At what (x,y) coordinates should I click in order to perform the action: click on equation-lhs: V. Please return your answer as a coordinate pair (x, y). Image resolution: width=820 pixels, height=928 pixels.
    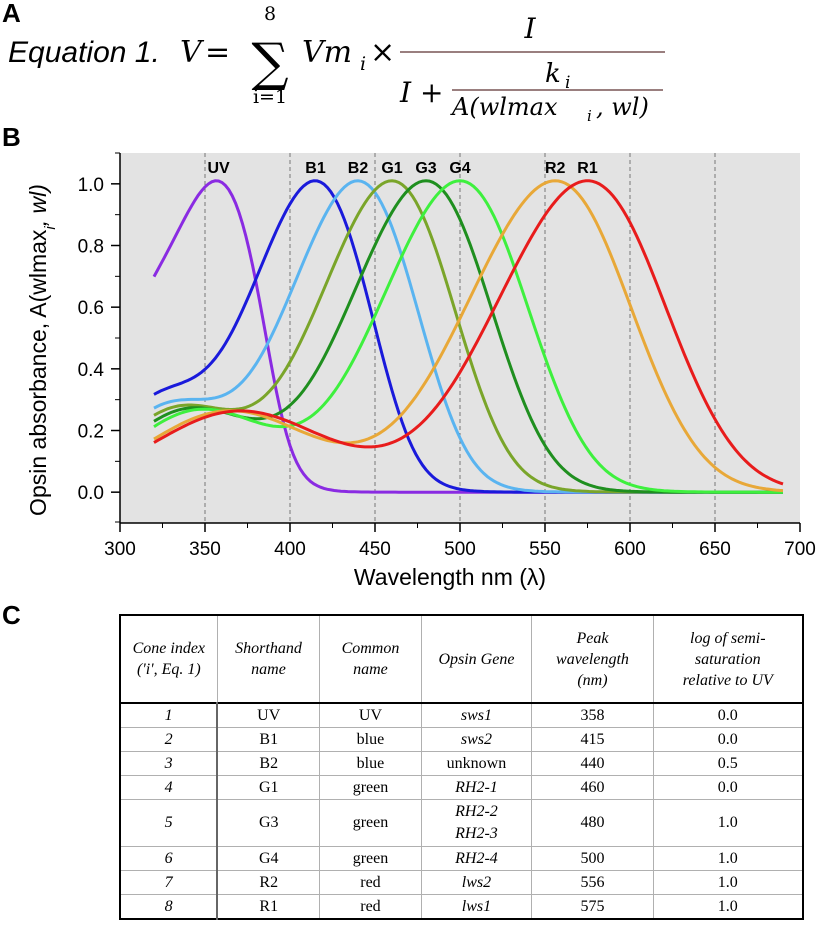
    Looking at the image, I should click on (192, 52).